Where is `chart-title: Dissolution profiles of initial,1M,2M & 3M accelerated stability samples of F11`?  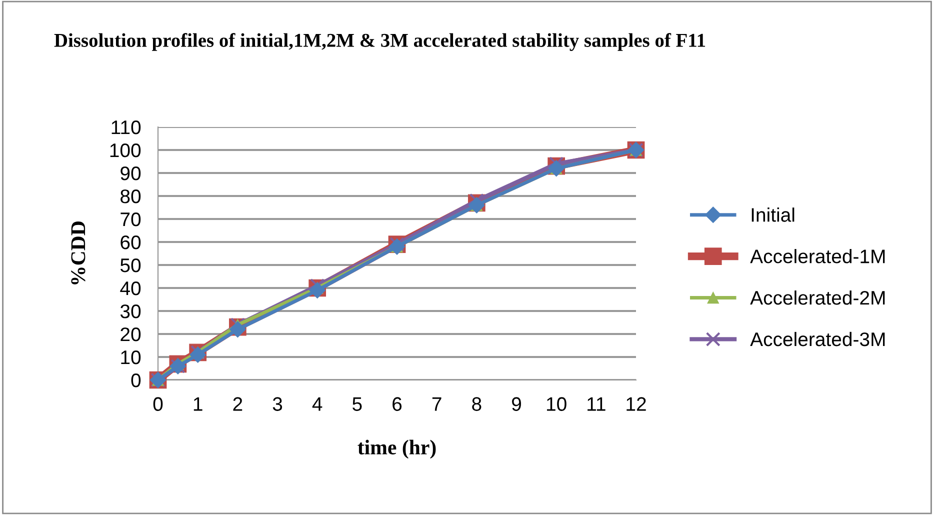
chart-title: Dissolution profiles of initial,1M,2M & 3M accelerated stability samples of F11 is located at coordinates (380, 42).